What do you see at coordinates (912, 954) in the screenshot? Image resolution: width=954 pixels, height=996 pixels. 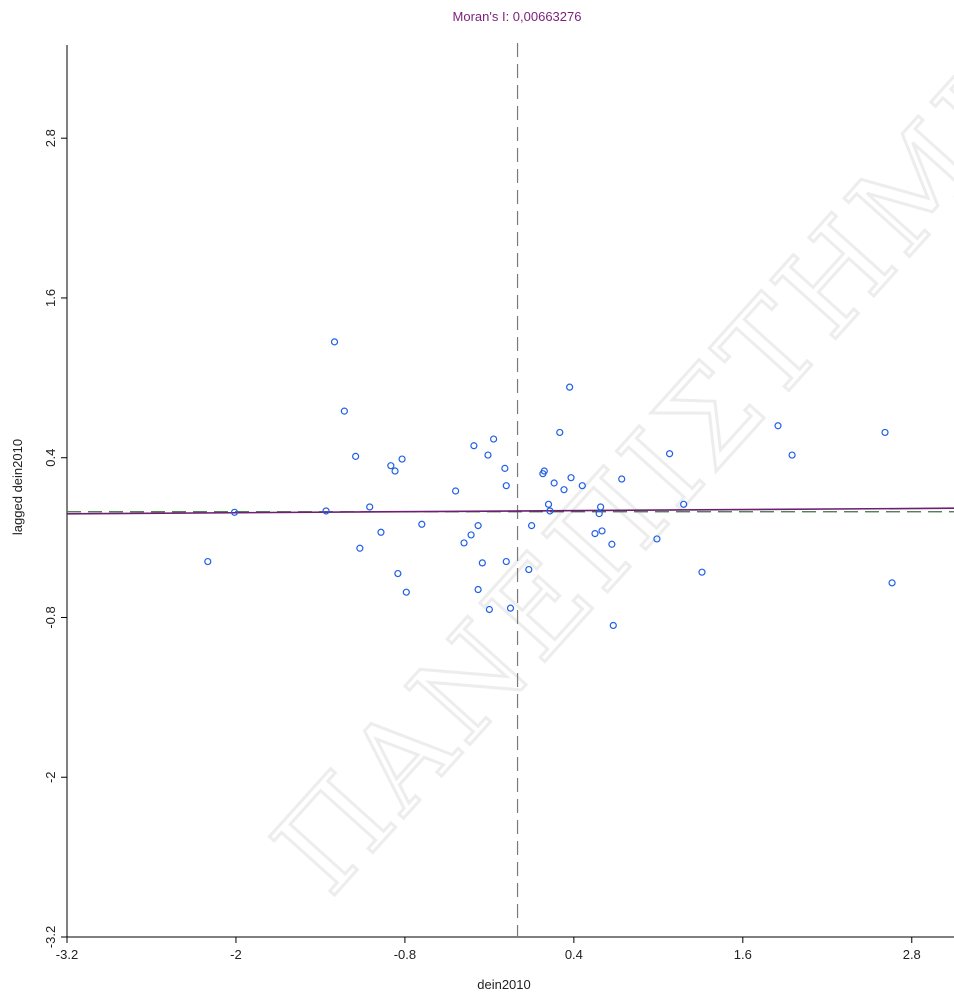 I see `x-tick-label: 2.8` at bounding box center [912, 954].